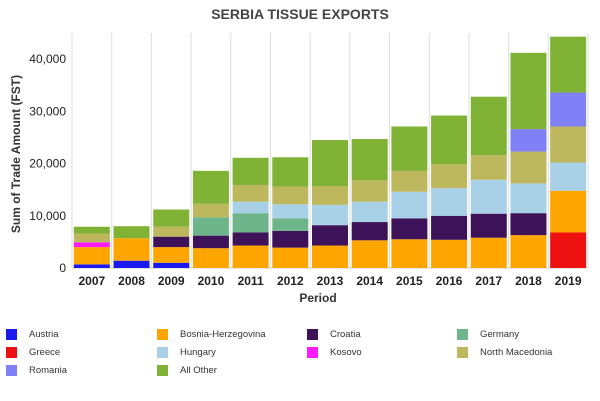 Image resolution: width=600 pixels, height=401 pixels. What do you see at coordinates (568, 281) in the screenshot?
I see `x-tick-label: 2019` at bounding box center [568, 281].